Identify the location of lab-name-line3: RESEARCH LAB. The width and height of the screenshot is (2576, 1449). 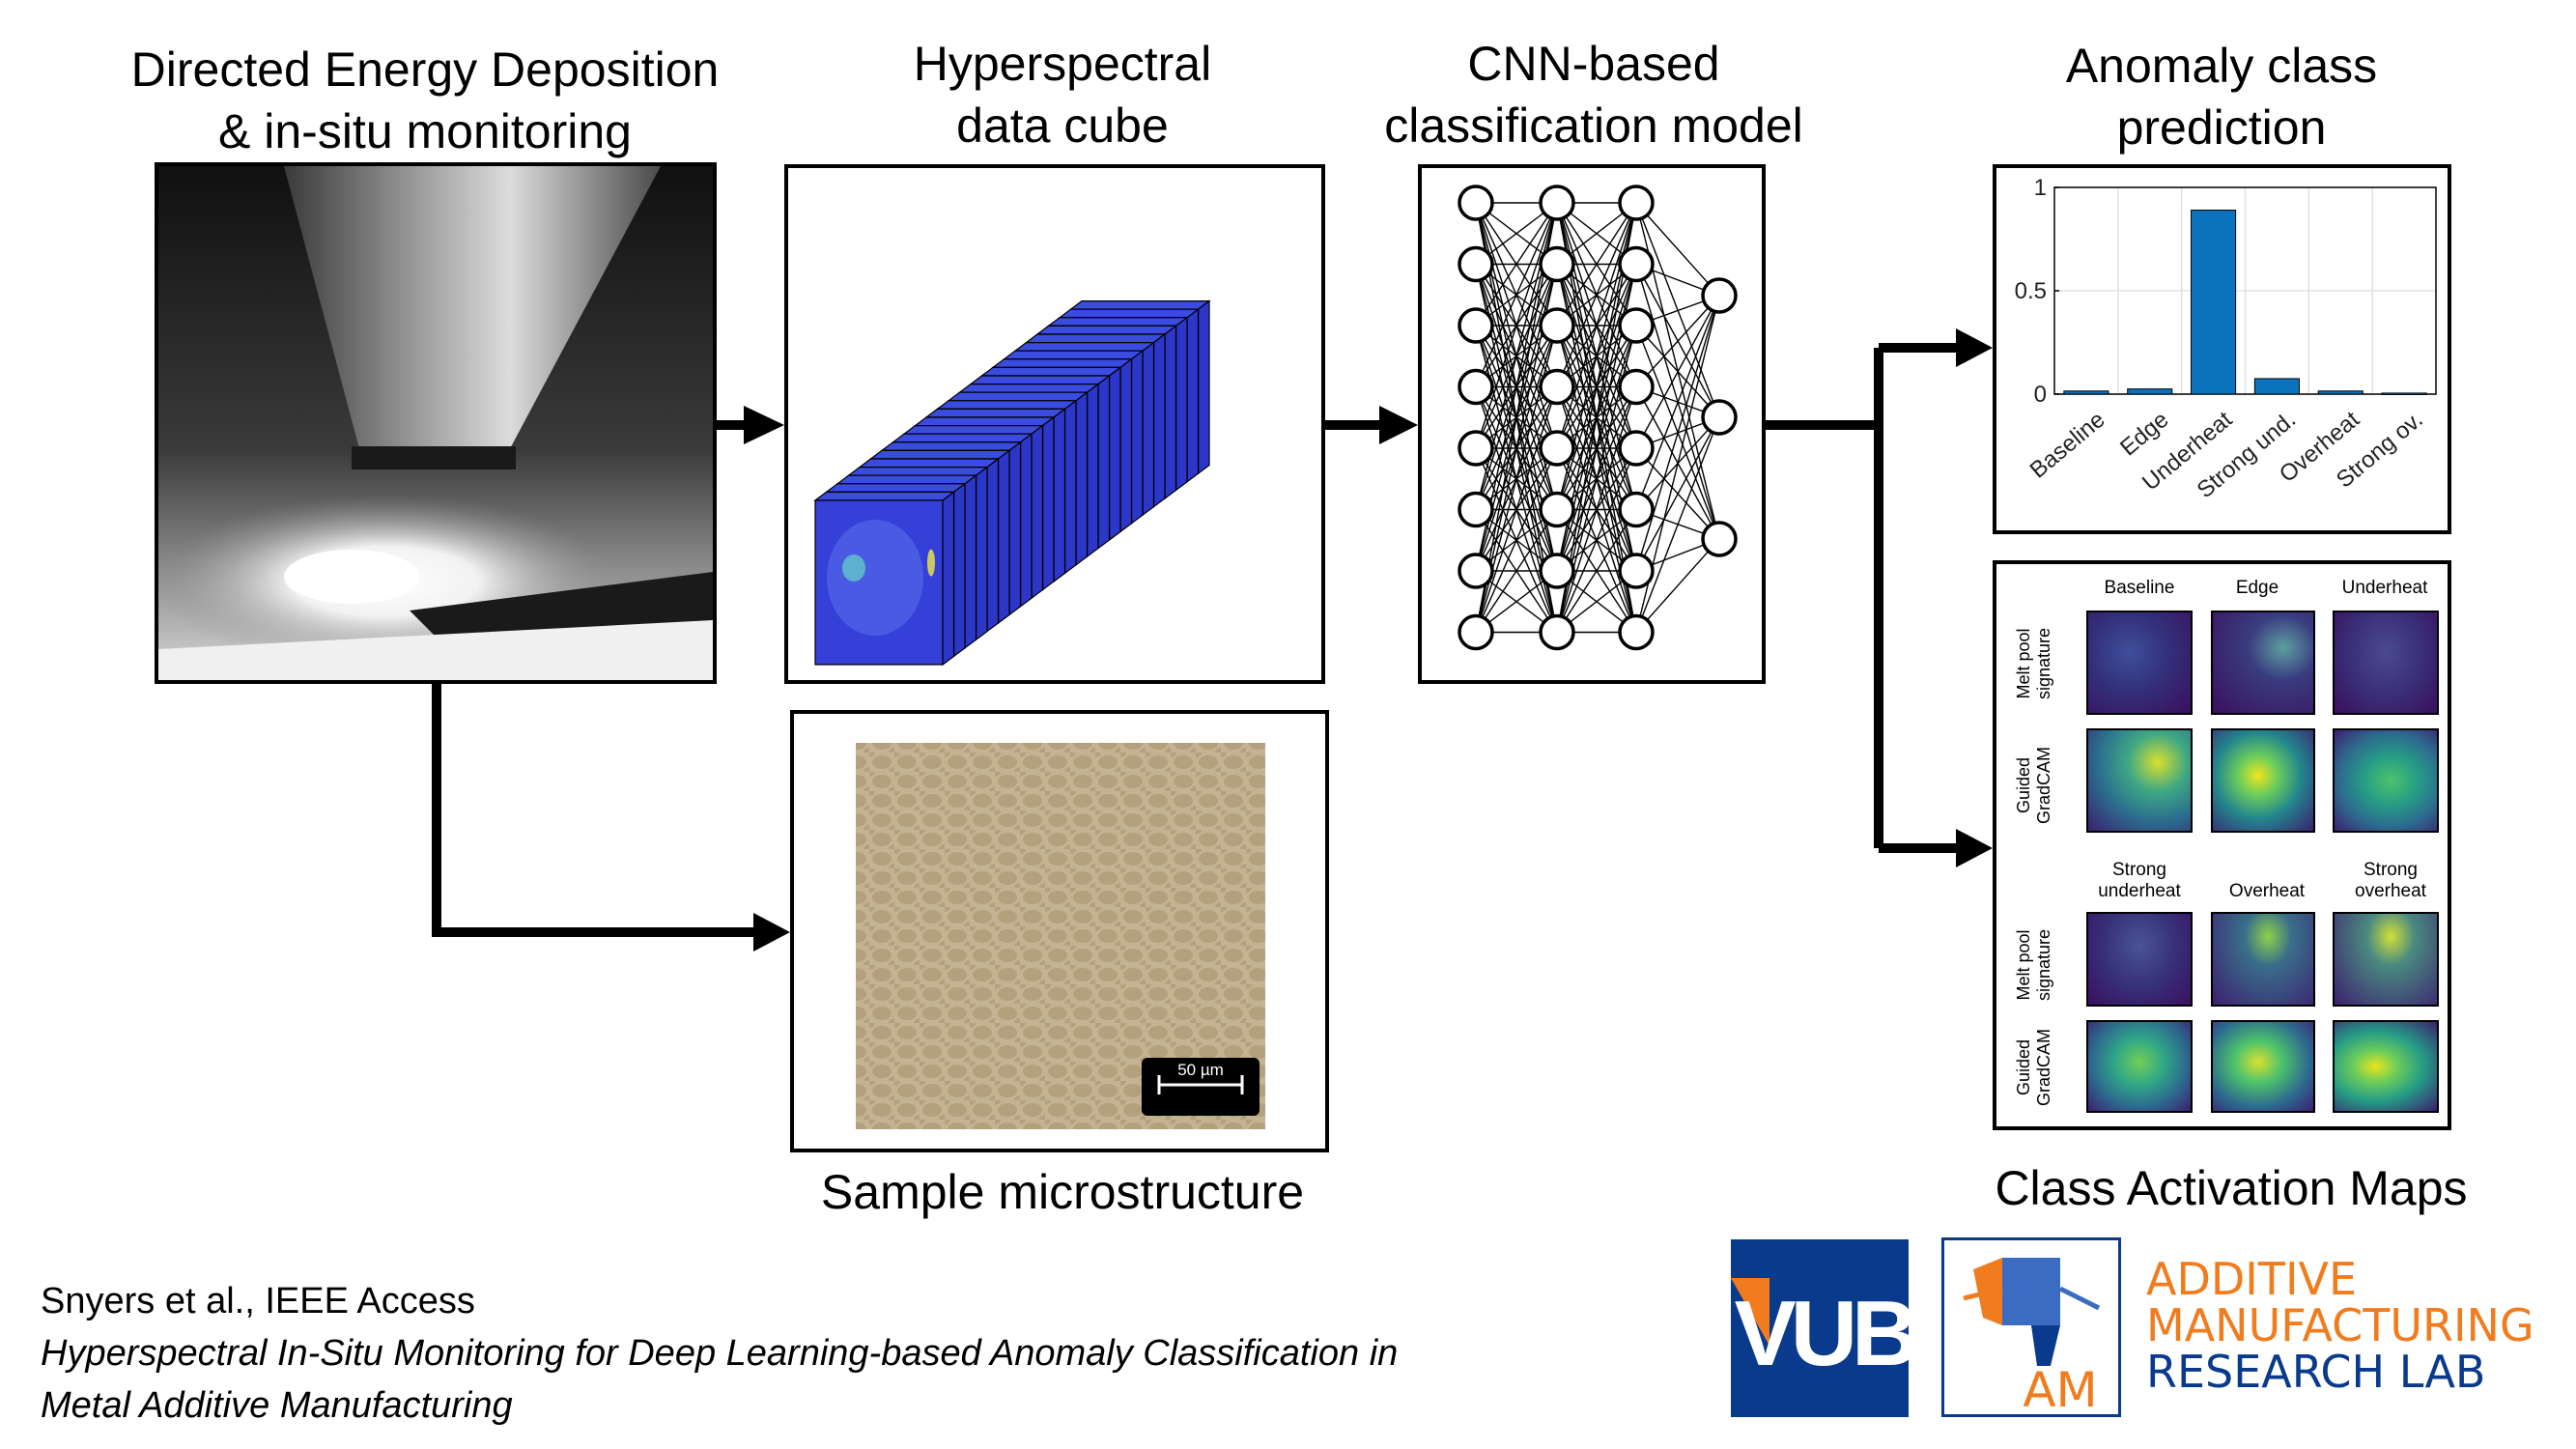
(2316, 1372).